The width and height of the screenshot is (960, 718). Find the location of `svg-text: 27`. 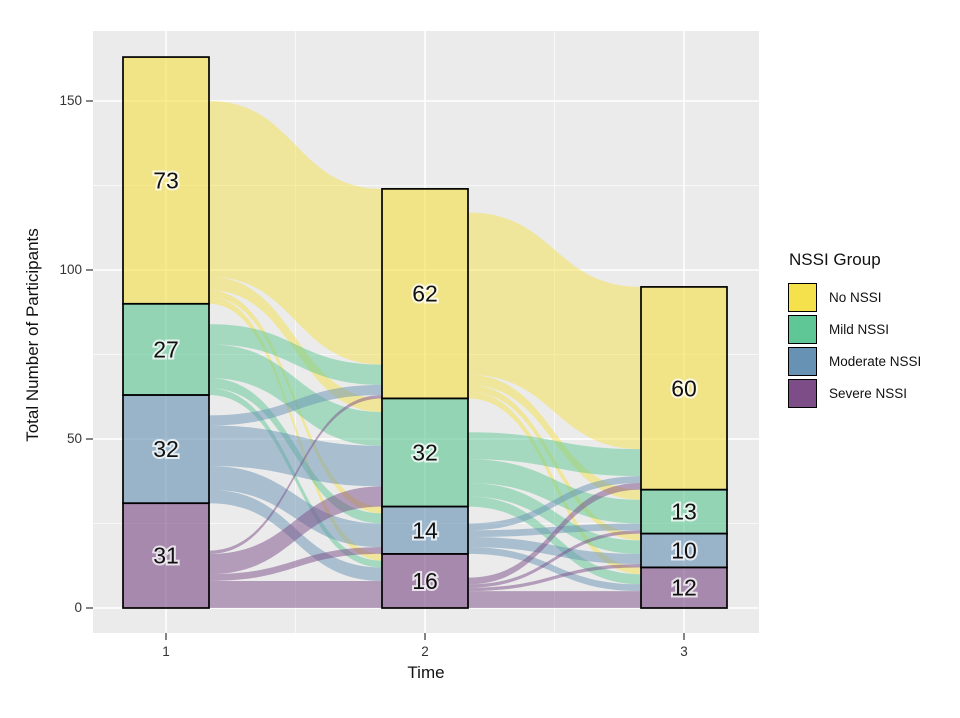

svg-text: 27 is located at coordinates (166, 349).